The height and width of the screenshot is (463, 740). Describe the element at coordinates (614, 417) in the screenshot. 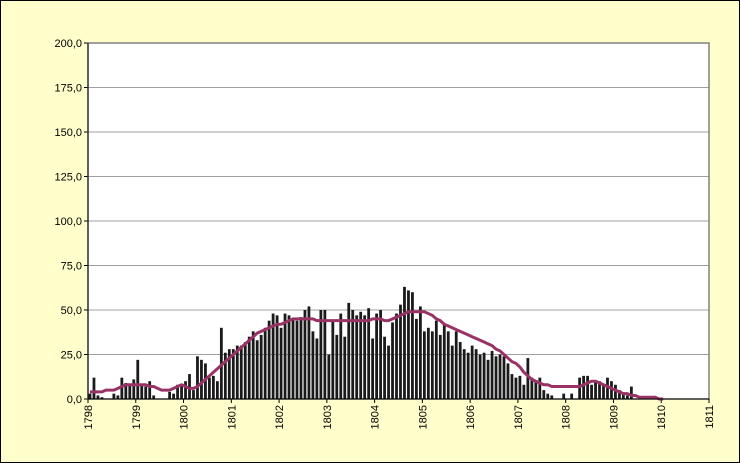

I see `x-tick-label: 1809` at that location.